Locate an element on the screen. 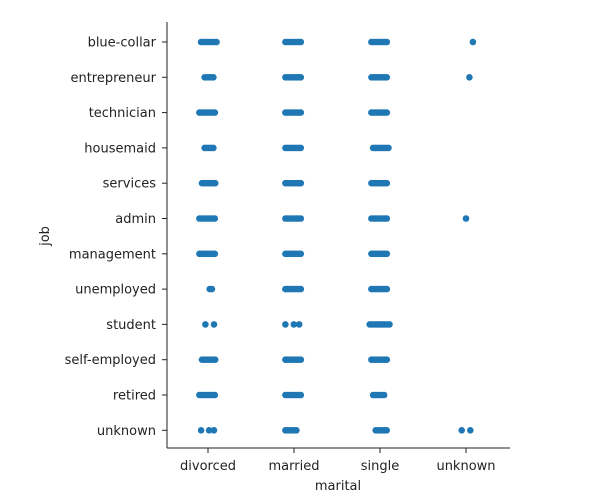 This screenshot has height=500, width=604. strip-unknown-entrepreneur is located at coordinates (469, 77).